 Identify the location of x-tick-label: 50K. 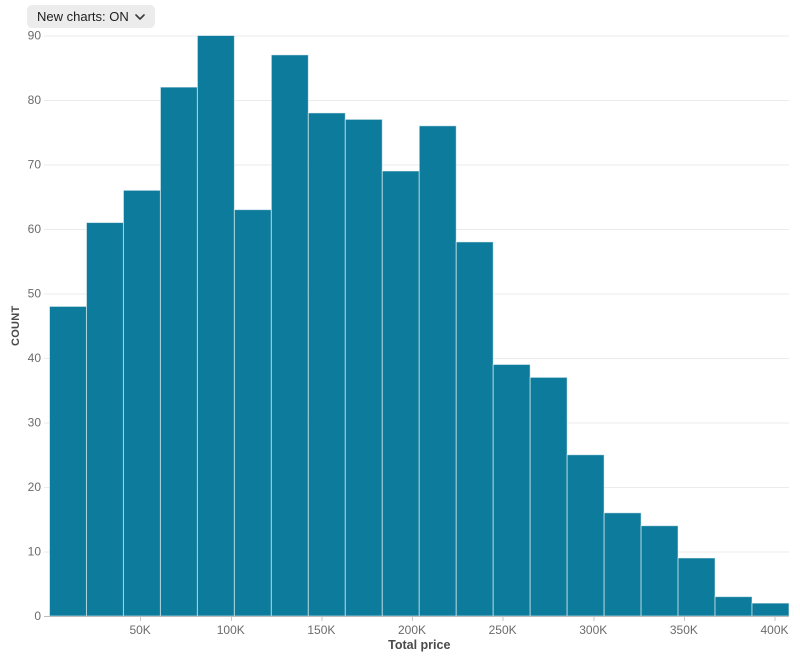
(139, 630).